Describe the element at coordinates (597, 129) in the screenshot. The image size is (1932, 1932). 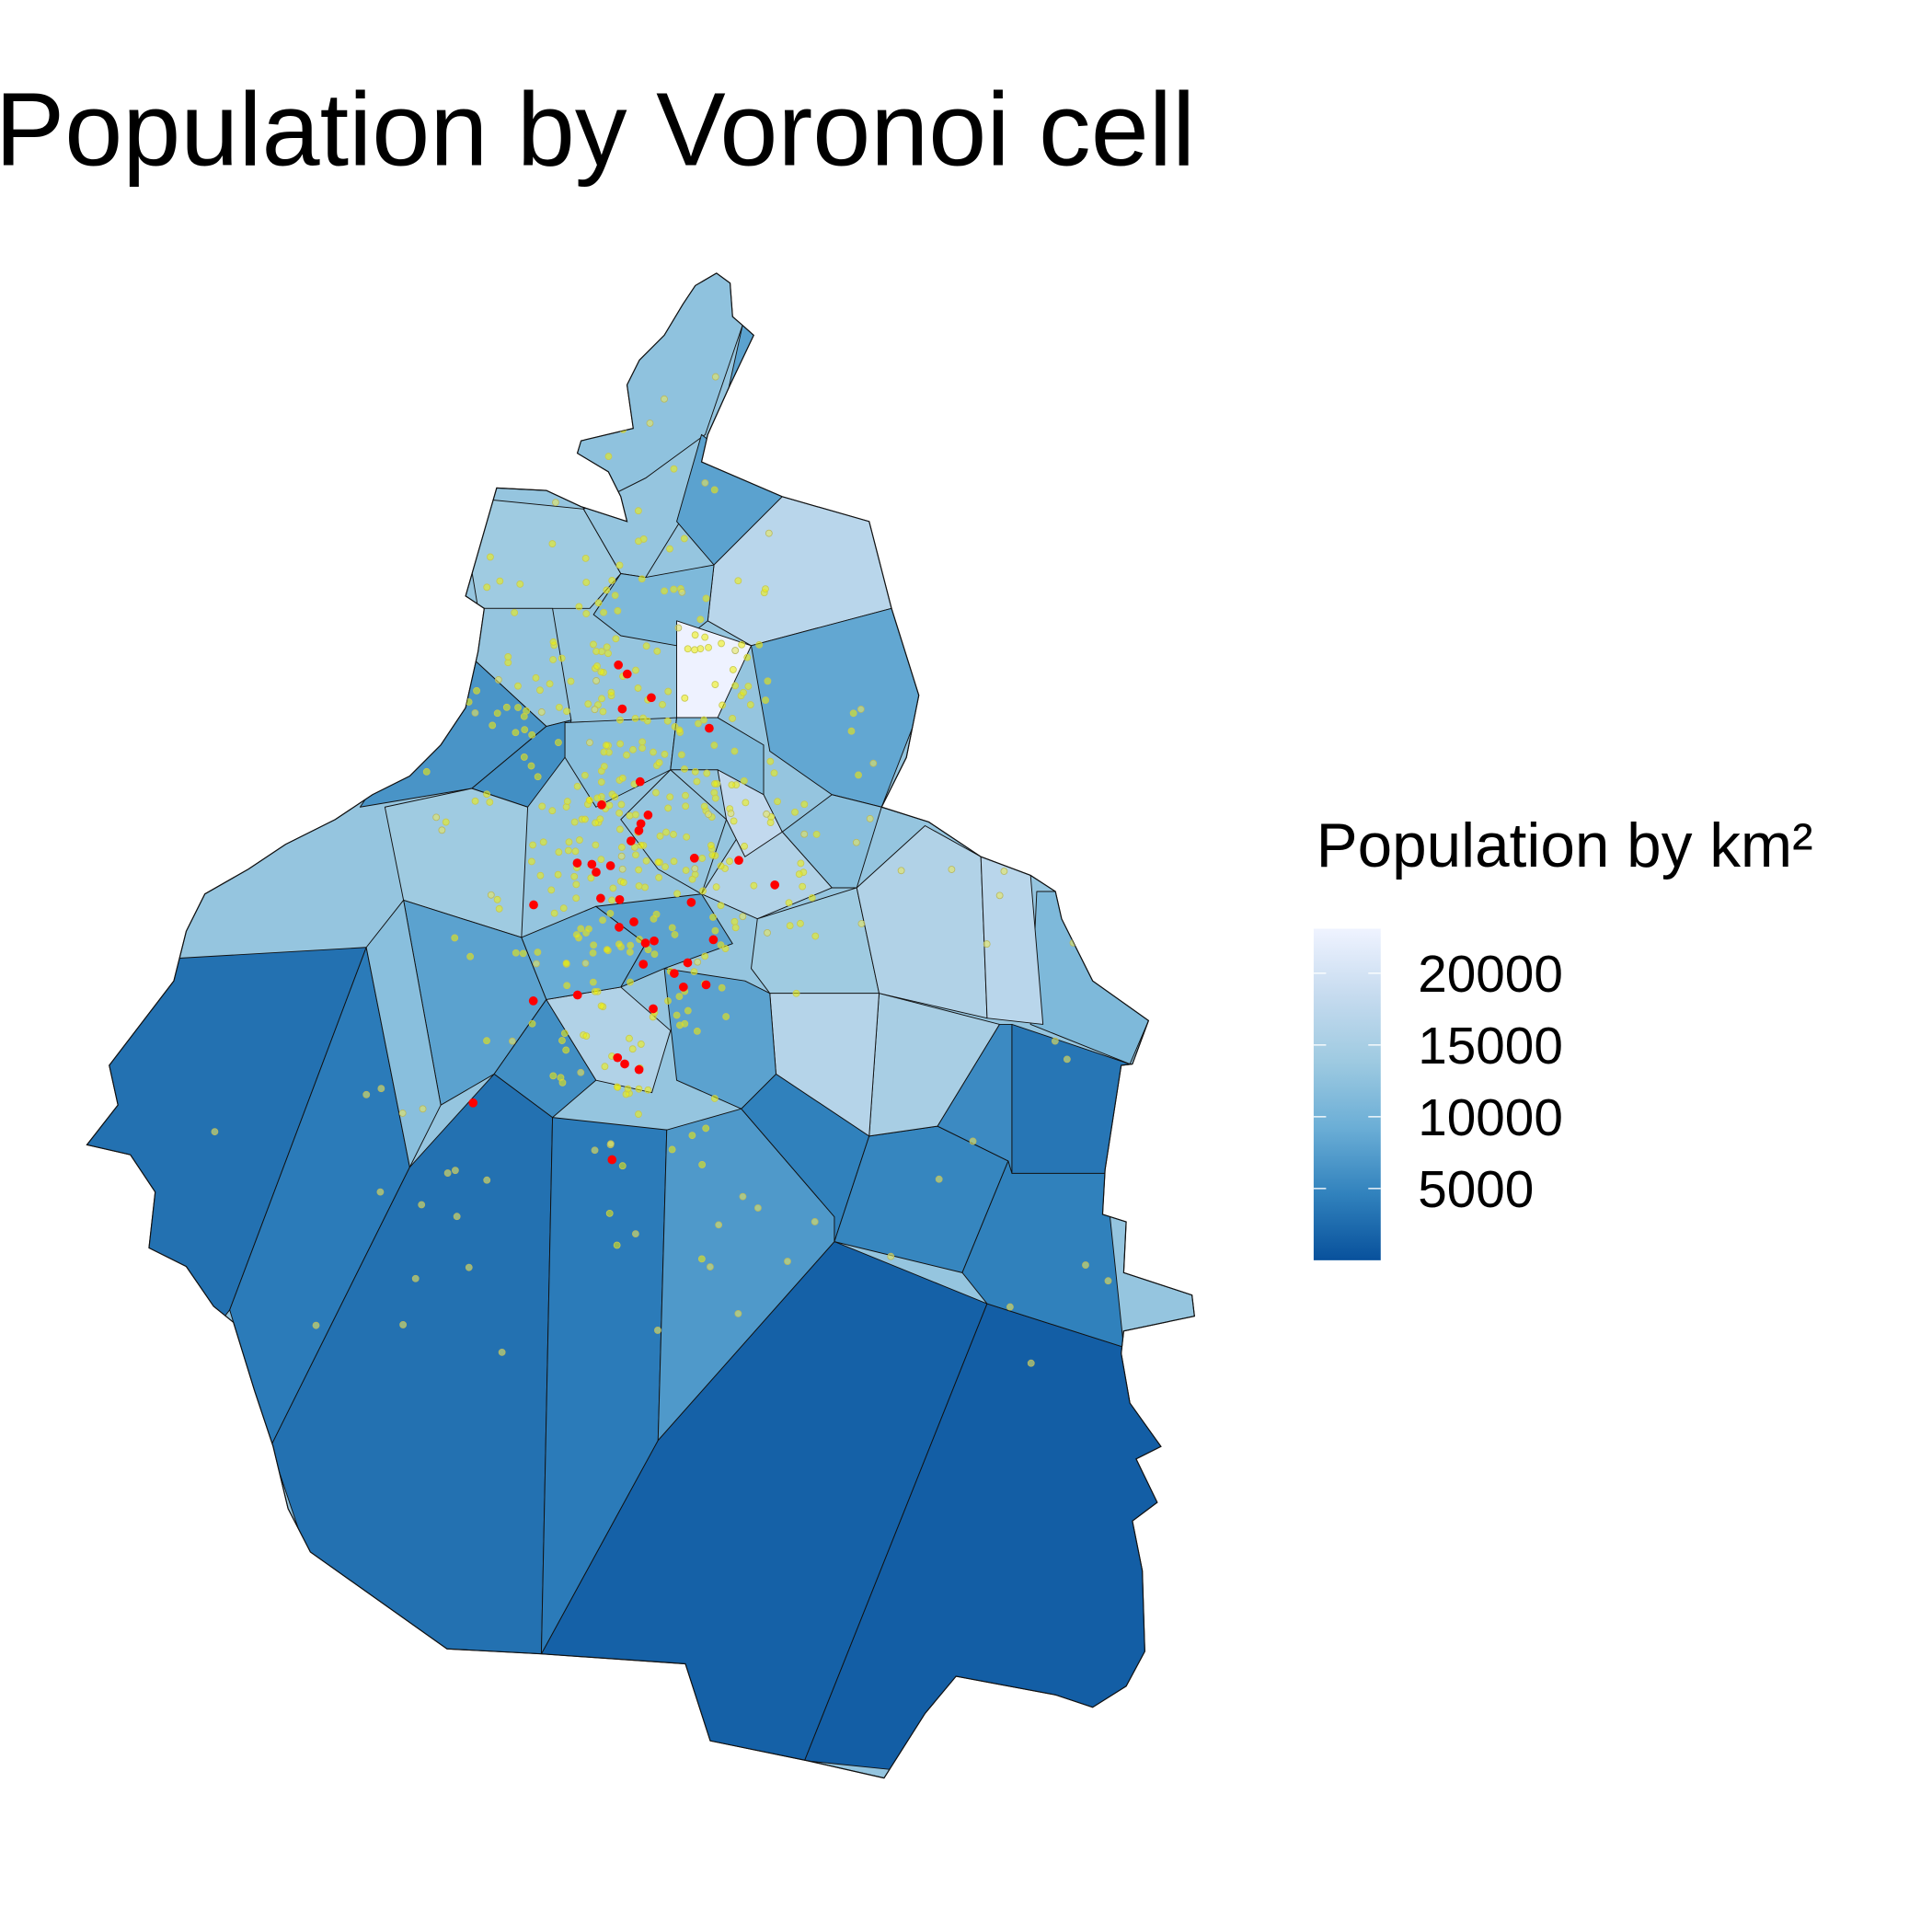
I see `map-title: Population by Voronoi cell` at that location.